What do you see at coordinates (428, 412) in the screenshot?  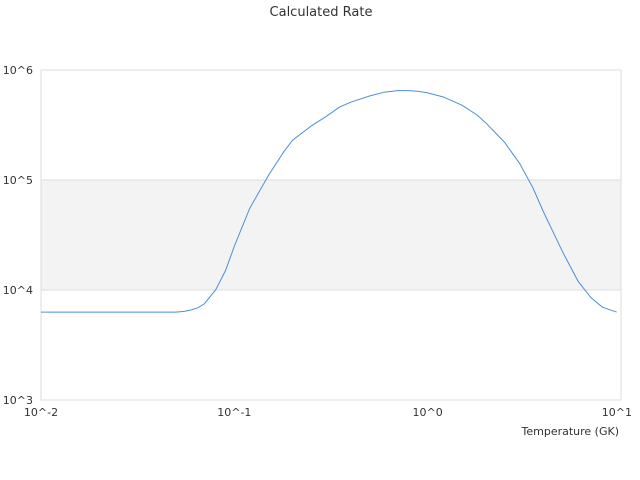 I see `x-tick-label: 10^0` at bounding box center [428, 412].